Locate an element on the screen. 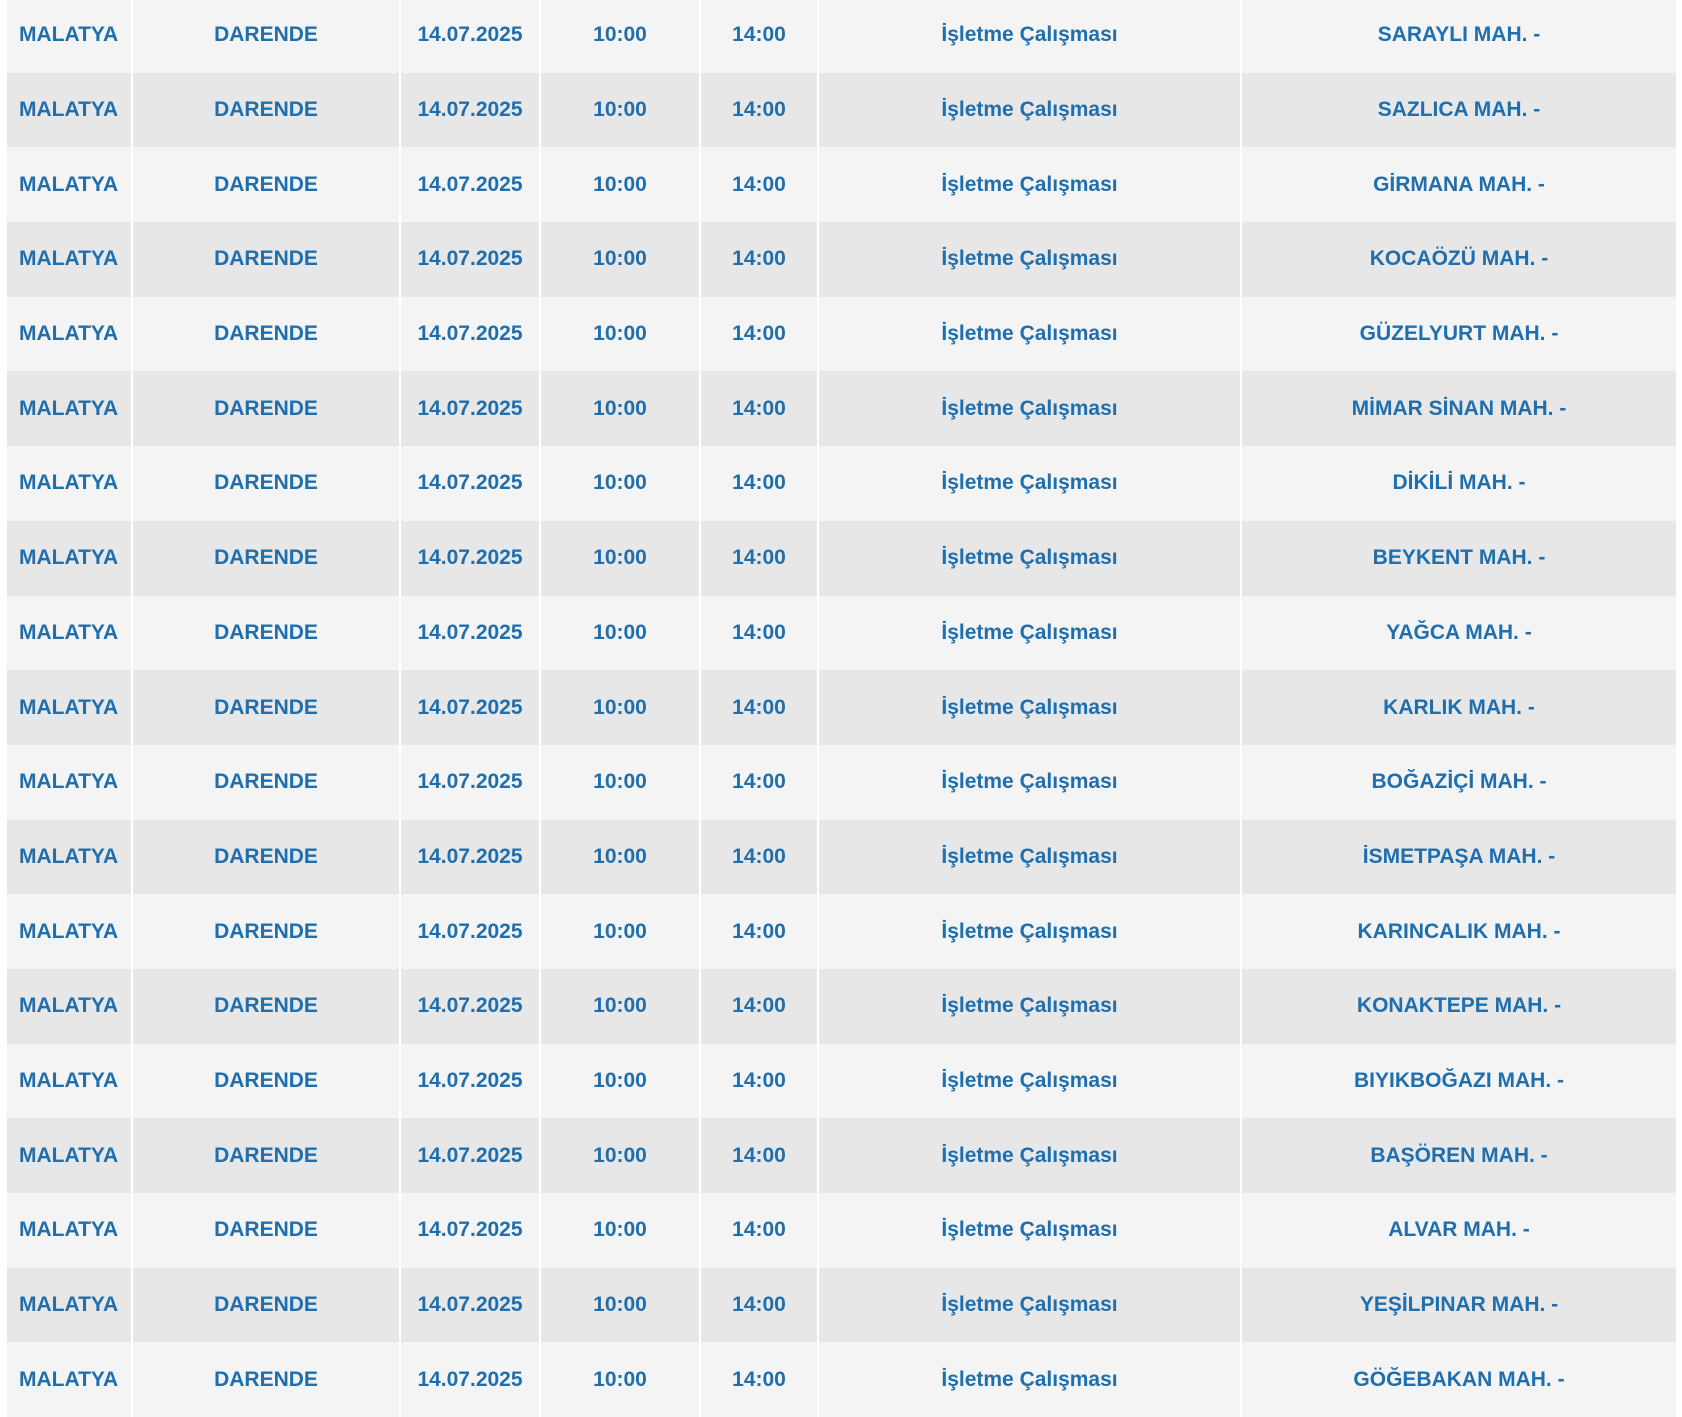  neighborhood-cell: BIYIKBOĞAZI MAH. - is located at coordinates (1458, 1081).